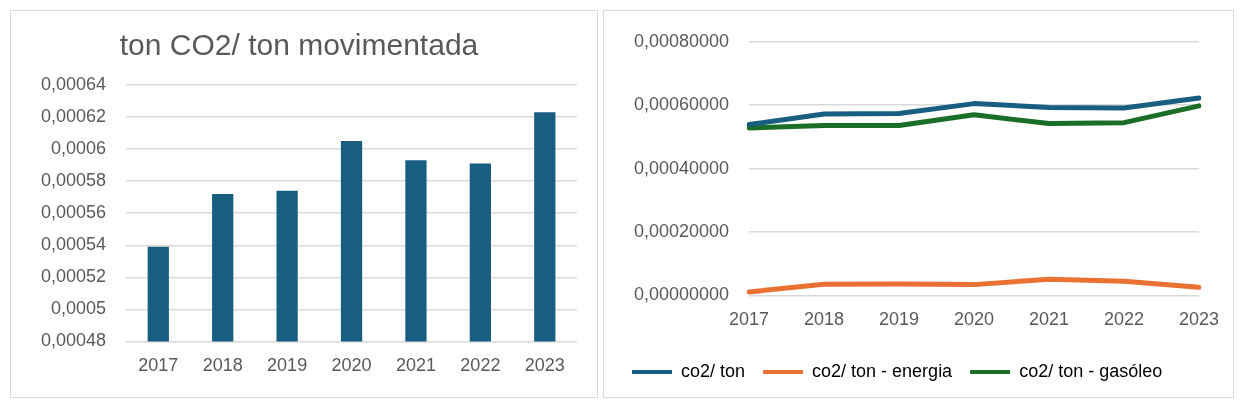  What do you see at coordinates (73, 212) in the screenshot?
I see `y-tick-label: 0,00056` at bounding box center [73, 212].